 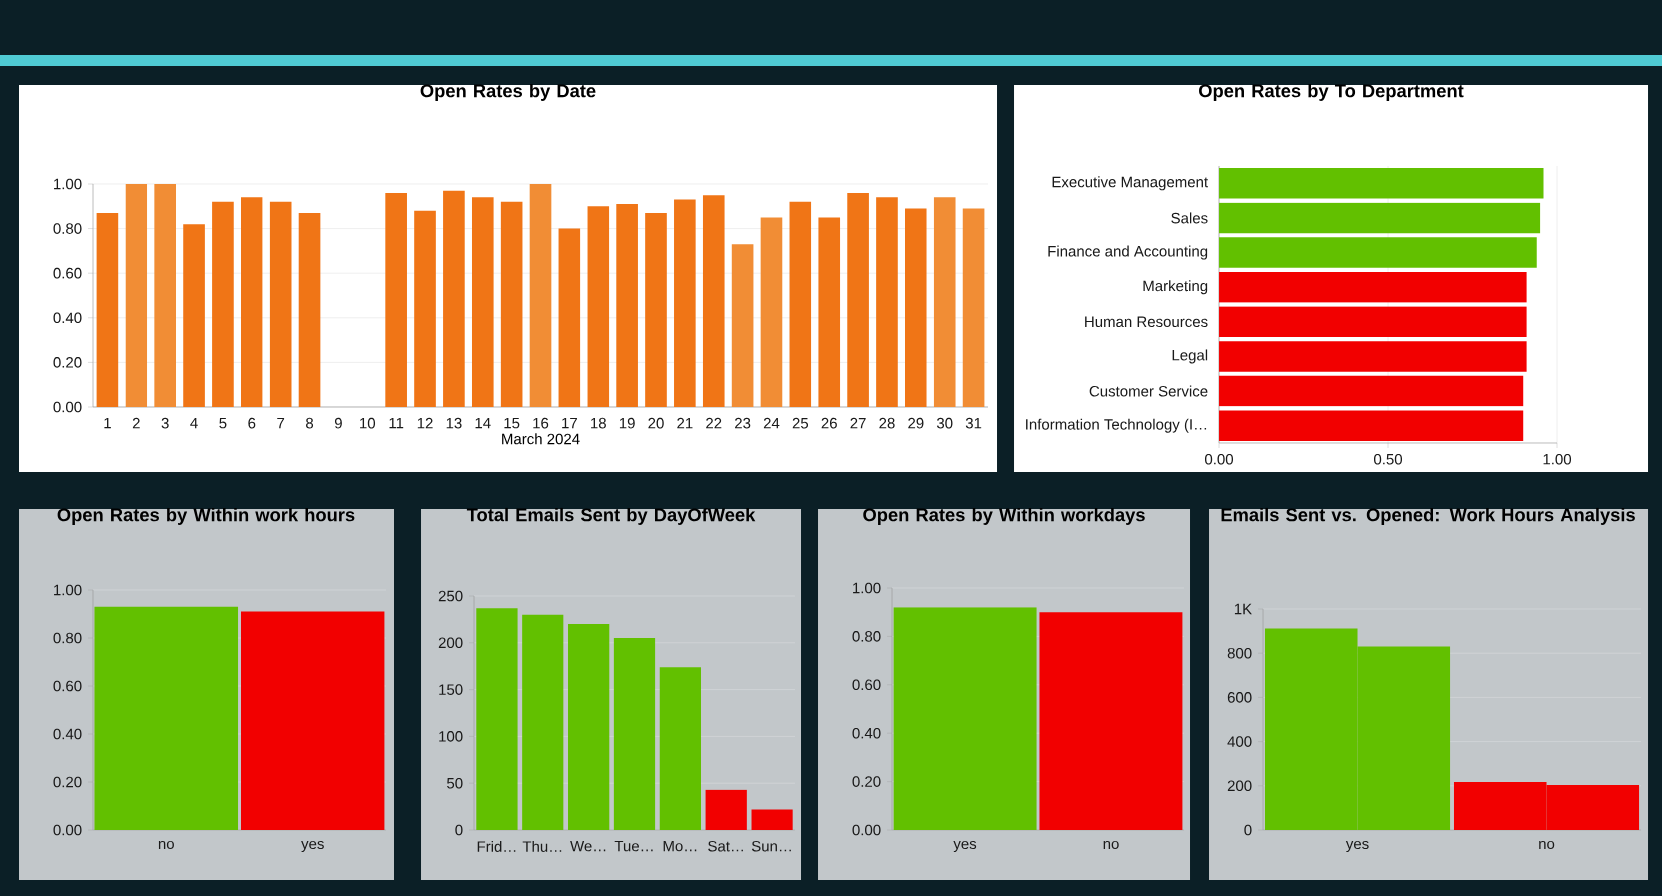 I want to click on x-tick-label: 30, so click(x=944, y=423).